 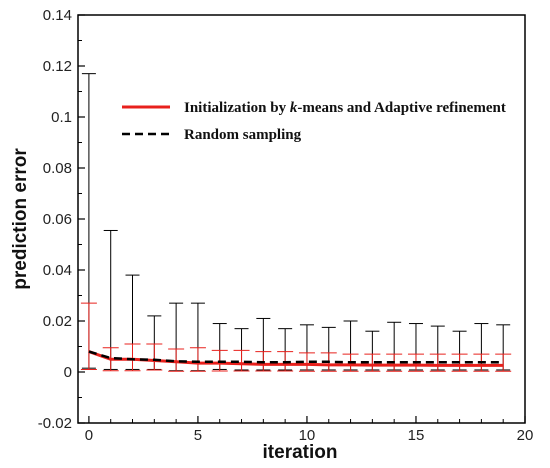 I want to click on y-tick-label: 0.14, so click(x=57, y=15).